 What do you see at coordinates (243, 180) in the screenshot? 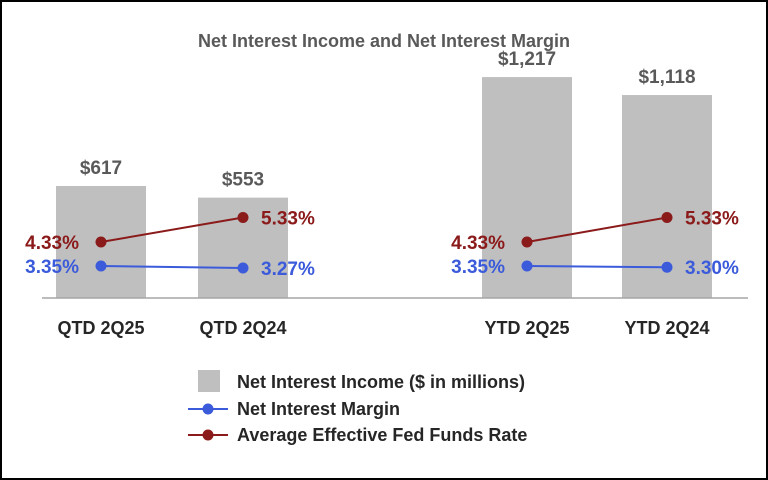
I see `bar-value-label: $553` at bounding box center [243, 180].